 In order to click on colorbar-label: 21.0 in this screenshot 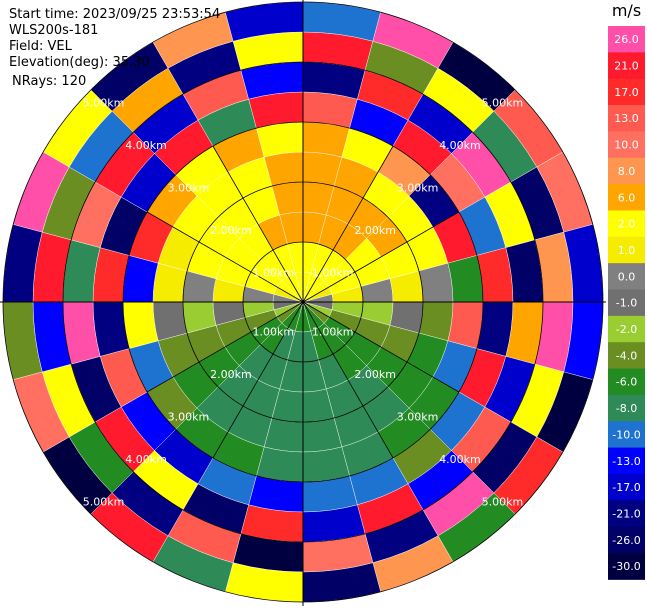, I will do `click(626, 66)`.